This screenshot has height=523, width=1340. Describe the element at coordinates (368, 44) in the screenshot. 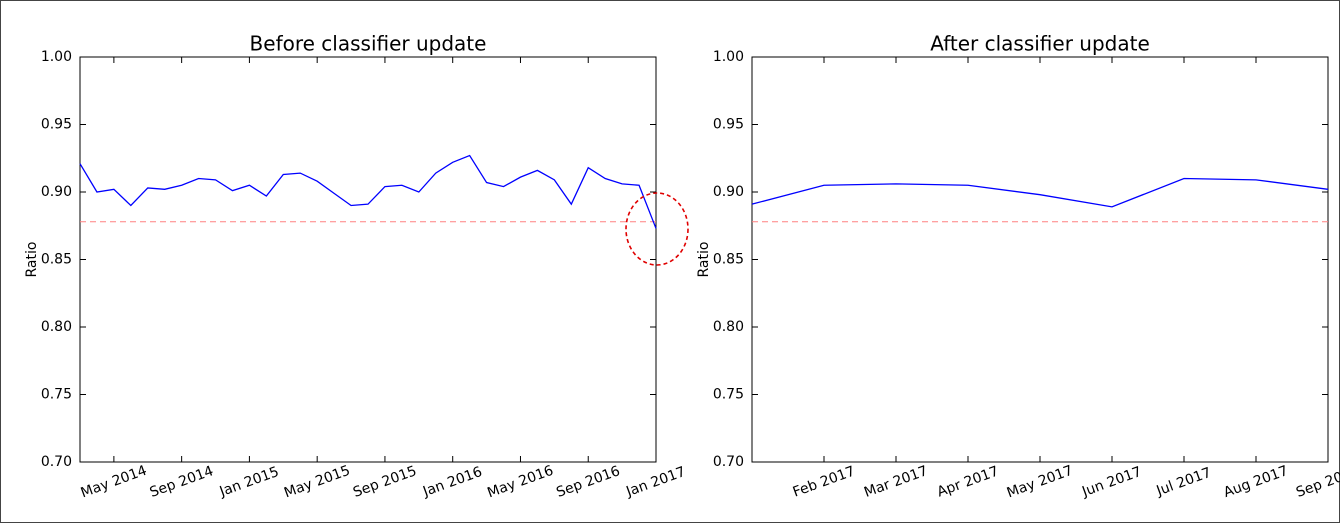

I see `chart-title: Before classifier update` at that location.